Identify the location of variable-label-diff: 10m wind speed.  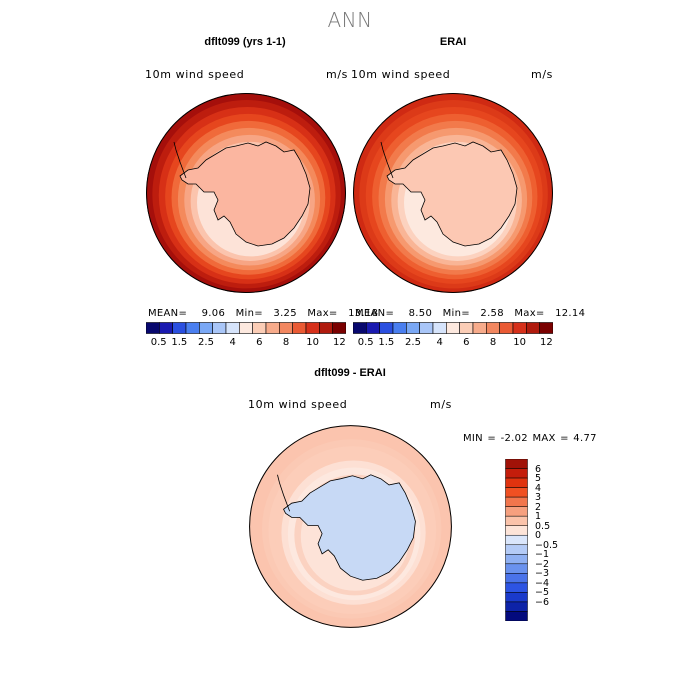
(298, 404).